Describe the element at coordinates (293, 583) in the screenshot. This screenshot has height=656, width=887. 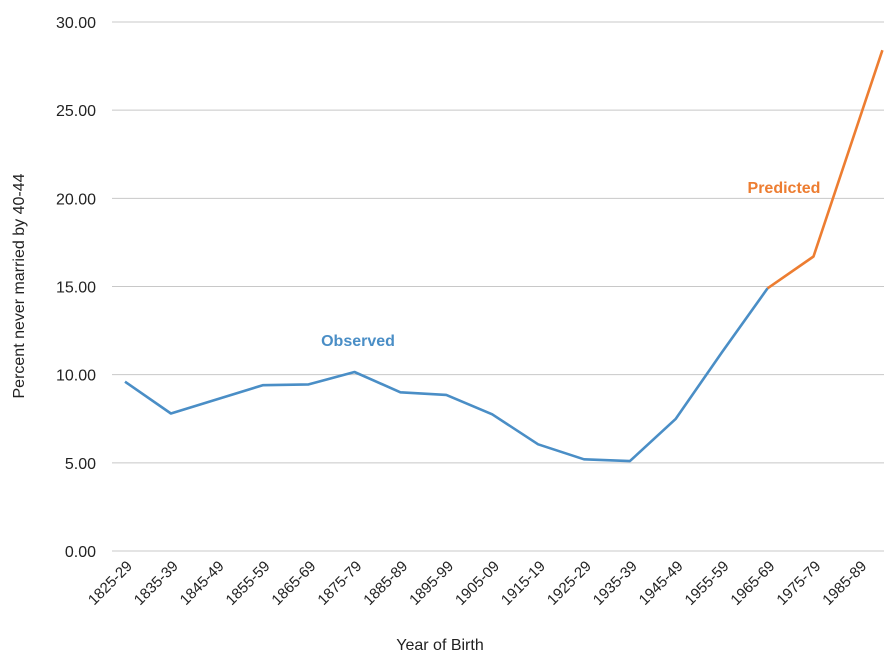
I see `x-tick-label: 1865-69` at that location.